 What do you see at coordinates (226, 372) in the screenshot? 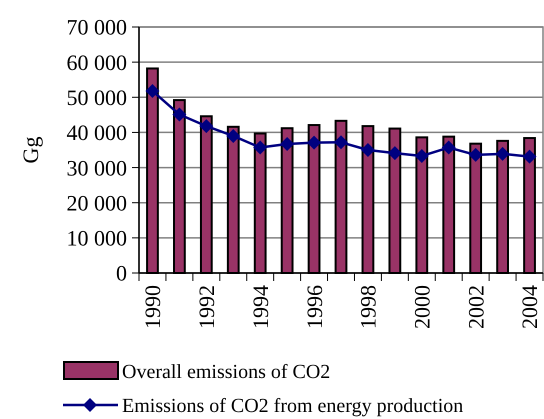
I see `legend-label: Overall emissions of CO2` at bounding box center [226, 372].